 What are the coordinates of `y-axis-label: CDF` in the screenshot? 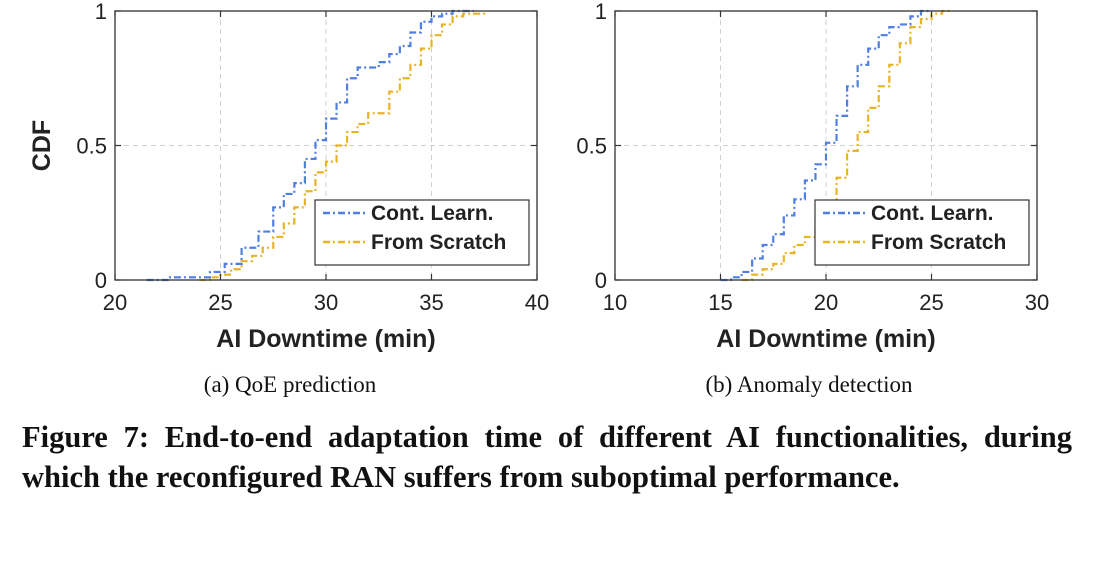 It's located at (42, 145).